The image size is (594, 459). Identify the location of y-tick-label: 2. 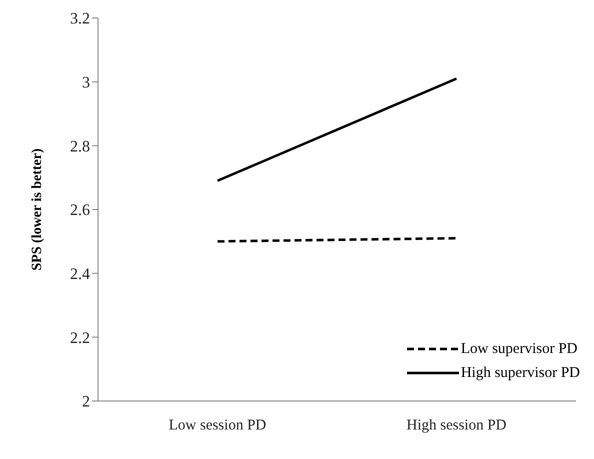
(86, 402).